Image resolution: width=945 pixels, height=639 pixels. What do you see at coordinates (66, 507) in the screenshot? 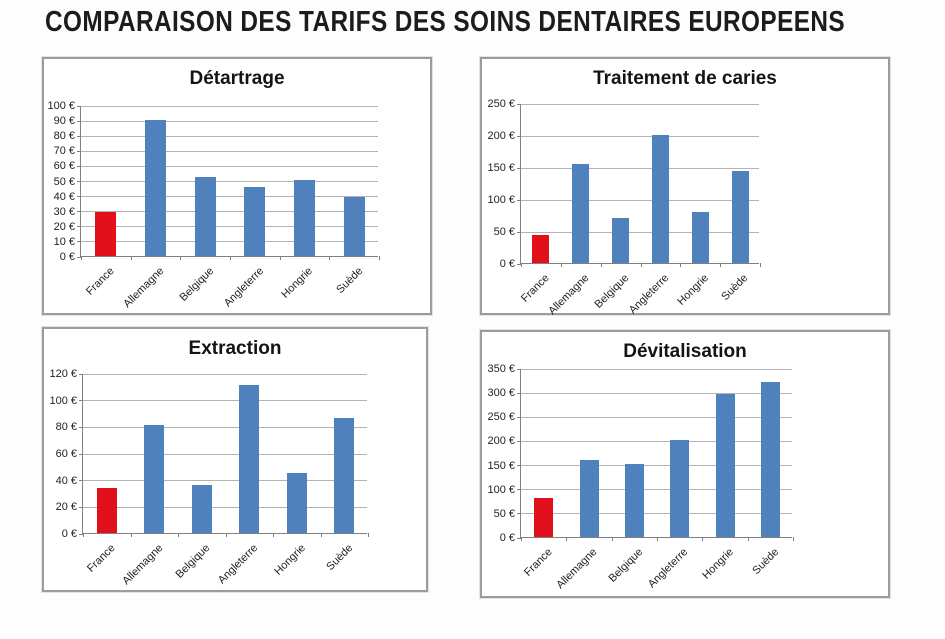
I see `y-axis-tick-label: 20 €` at bounding box center [66, 507].